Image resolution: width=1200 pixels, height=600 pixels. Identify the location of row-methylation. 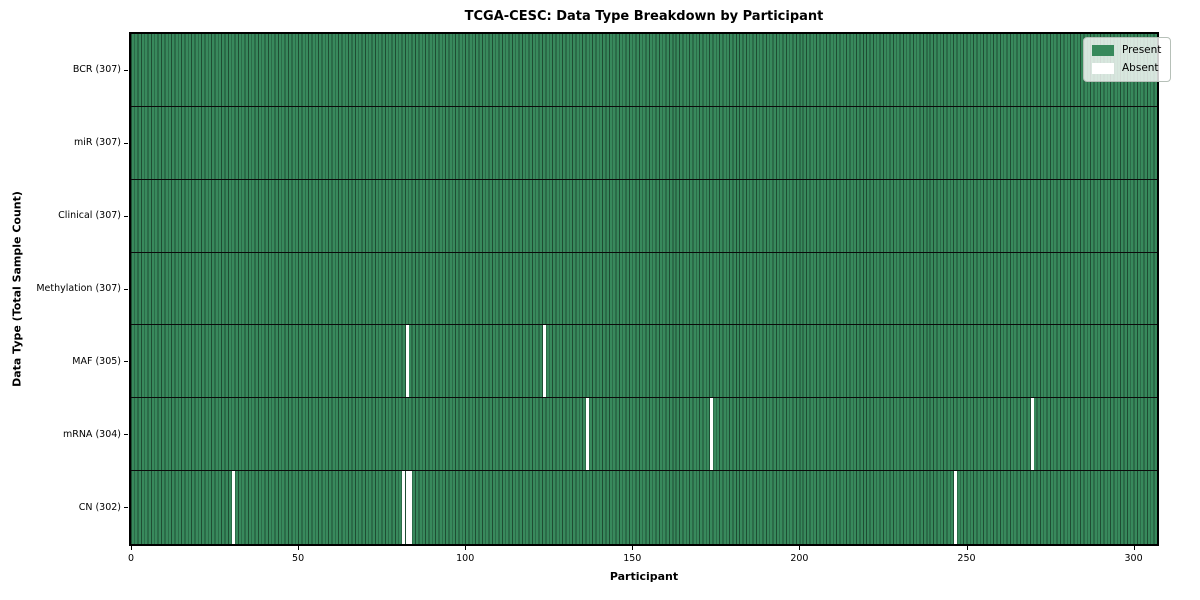
(644, 289).